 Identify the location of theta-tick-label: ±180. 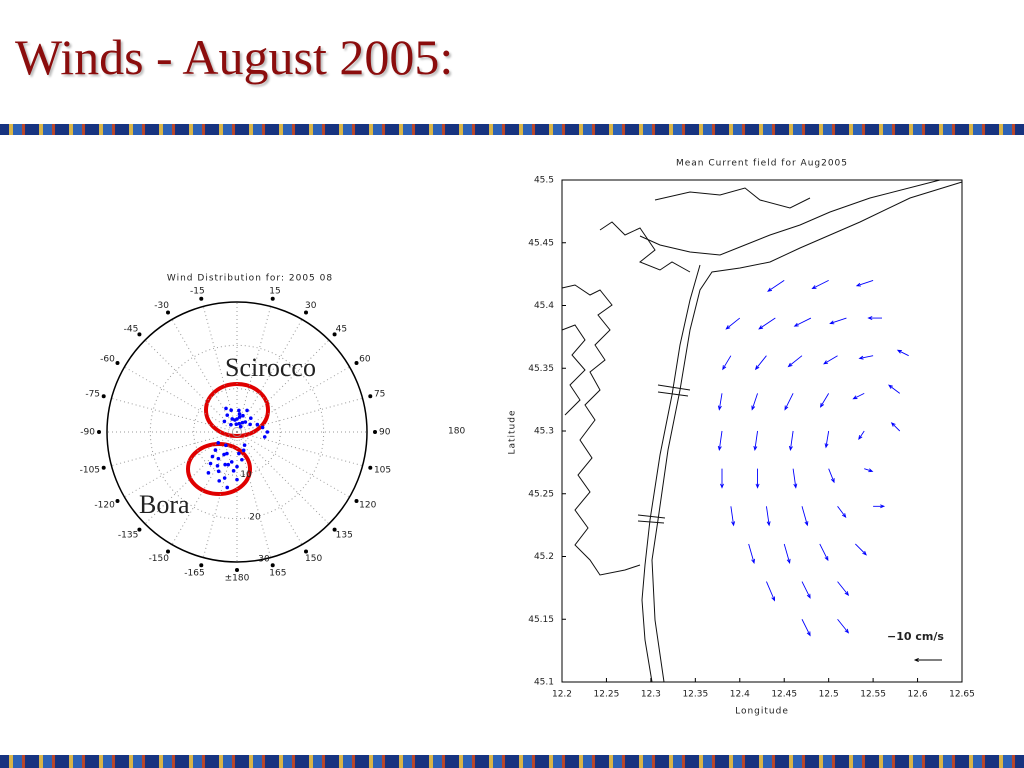
(237, 579).